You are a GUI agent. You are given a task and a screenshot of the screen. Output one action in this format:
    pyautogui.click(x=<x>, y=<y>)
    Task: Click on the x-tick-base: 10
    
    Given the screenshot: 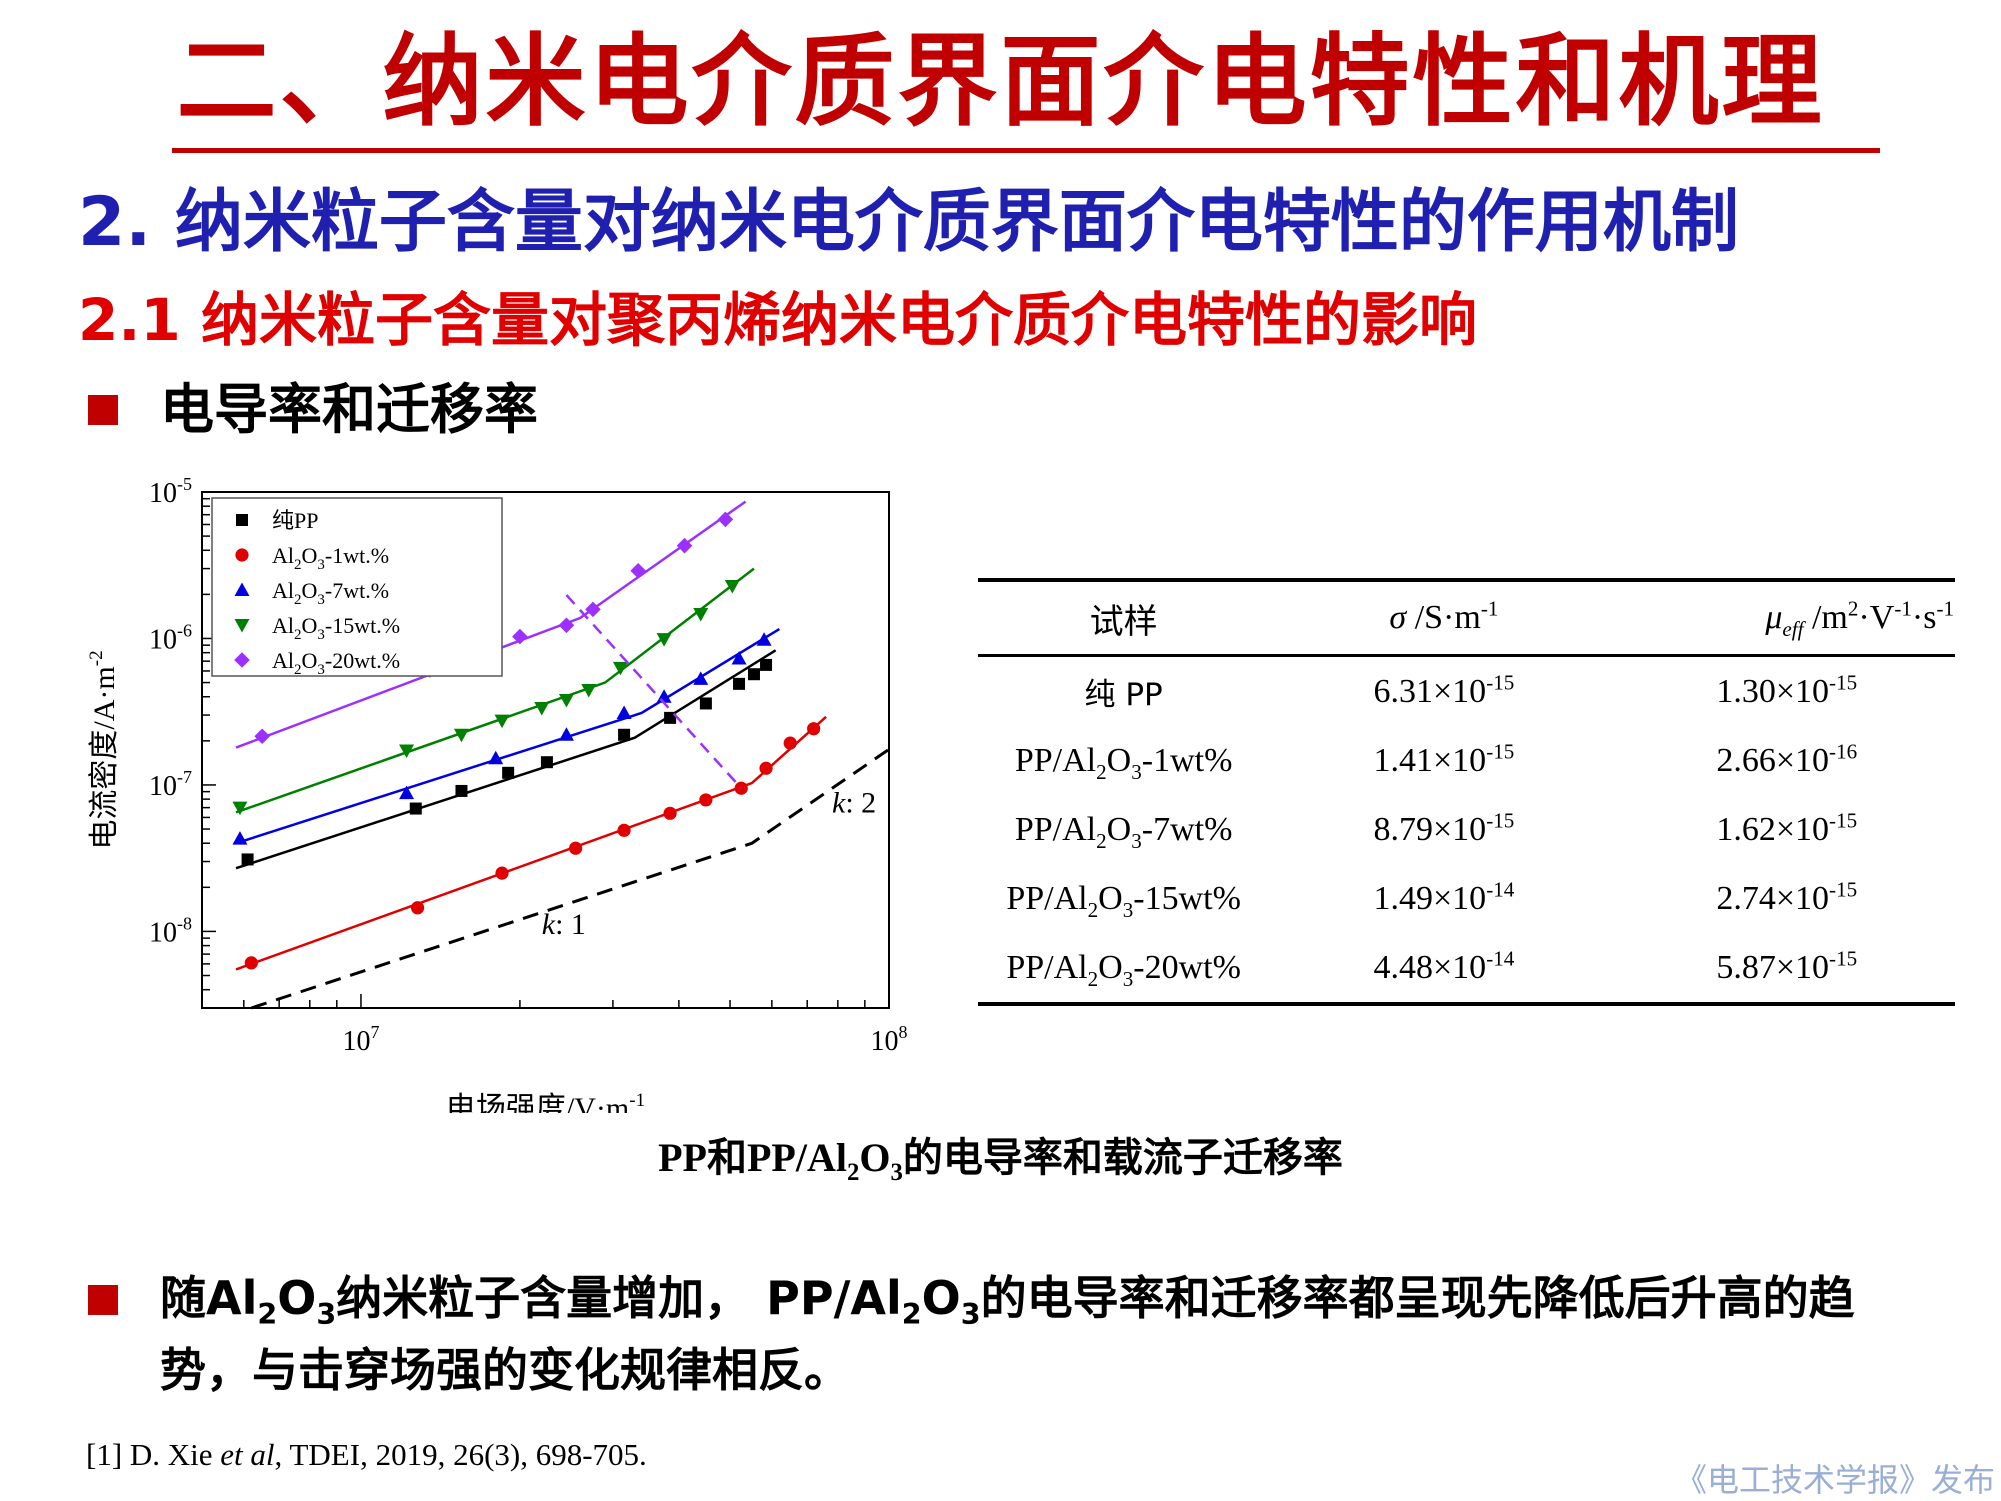 What is the action you would take?
    pyautogui.click(x=356, y=1041)
    